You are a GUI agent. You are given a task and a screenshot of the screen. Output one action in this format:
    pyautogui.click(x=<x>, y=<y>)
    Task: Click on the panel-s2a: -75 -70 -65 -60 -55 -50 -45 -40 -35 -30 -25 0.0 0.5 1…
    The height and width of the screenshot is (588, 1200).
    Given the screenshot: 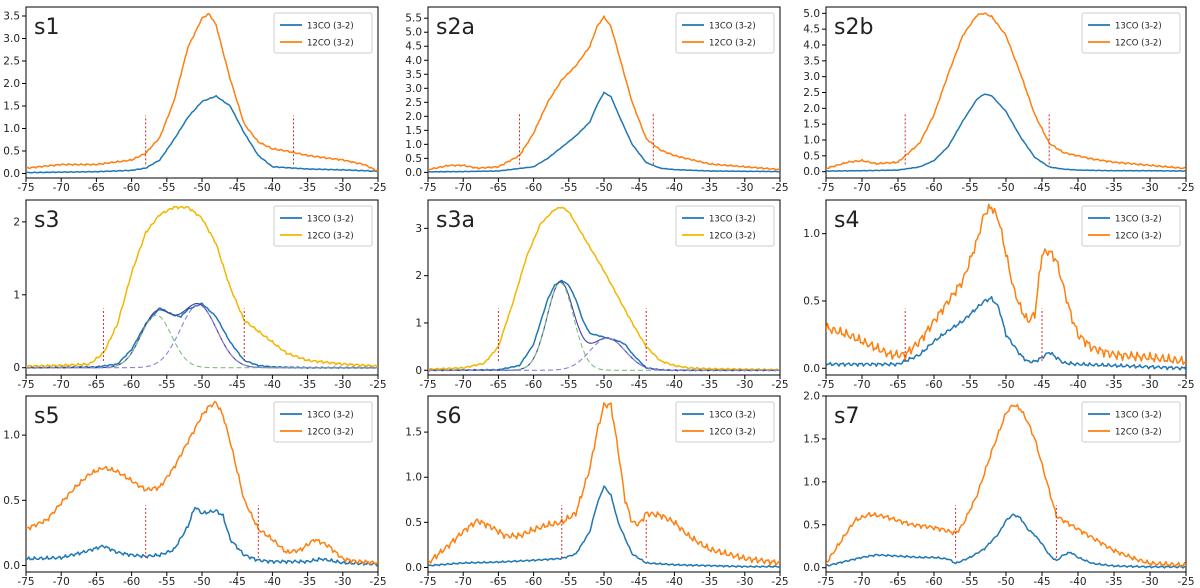 What is the action you would take?
    pyautogui.click(x=597, y=100)
    